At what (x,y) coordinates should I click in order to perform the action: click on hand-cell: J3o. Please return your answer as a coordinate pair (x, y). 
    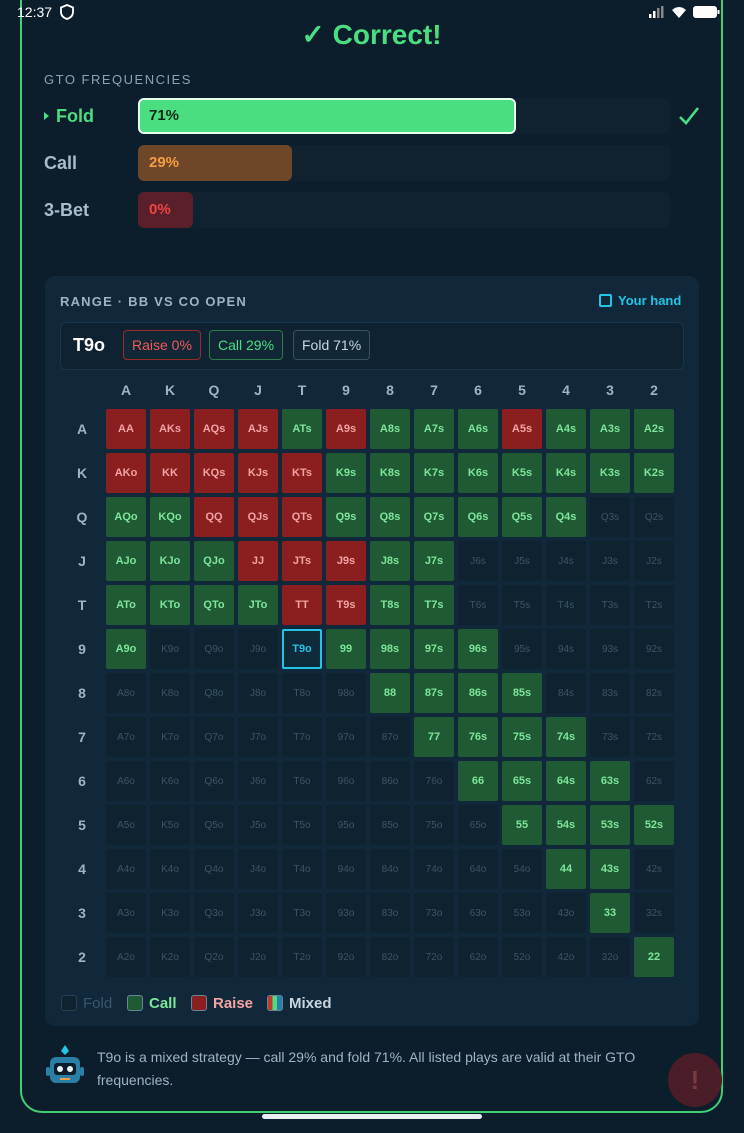
    Looking at the image, I should click on (258, 913).